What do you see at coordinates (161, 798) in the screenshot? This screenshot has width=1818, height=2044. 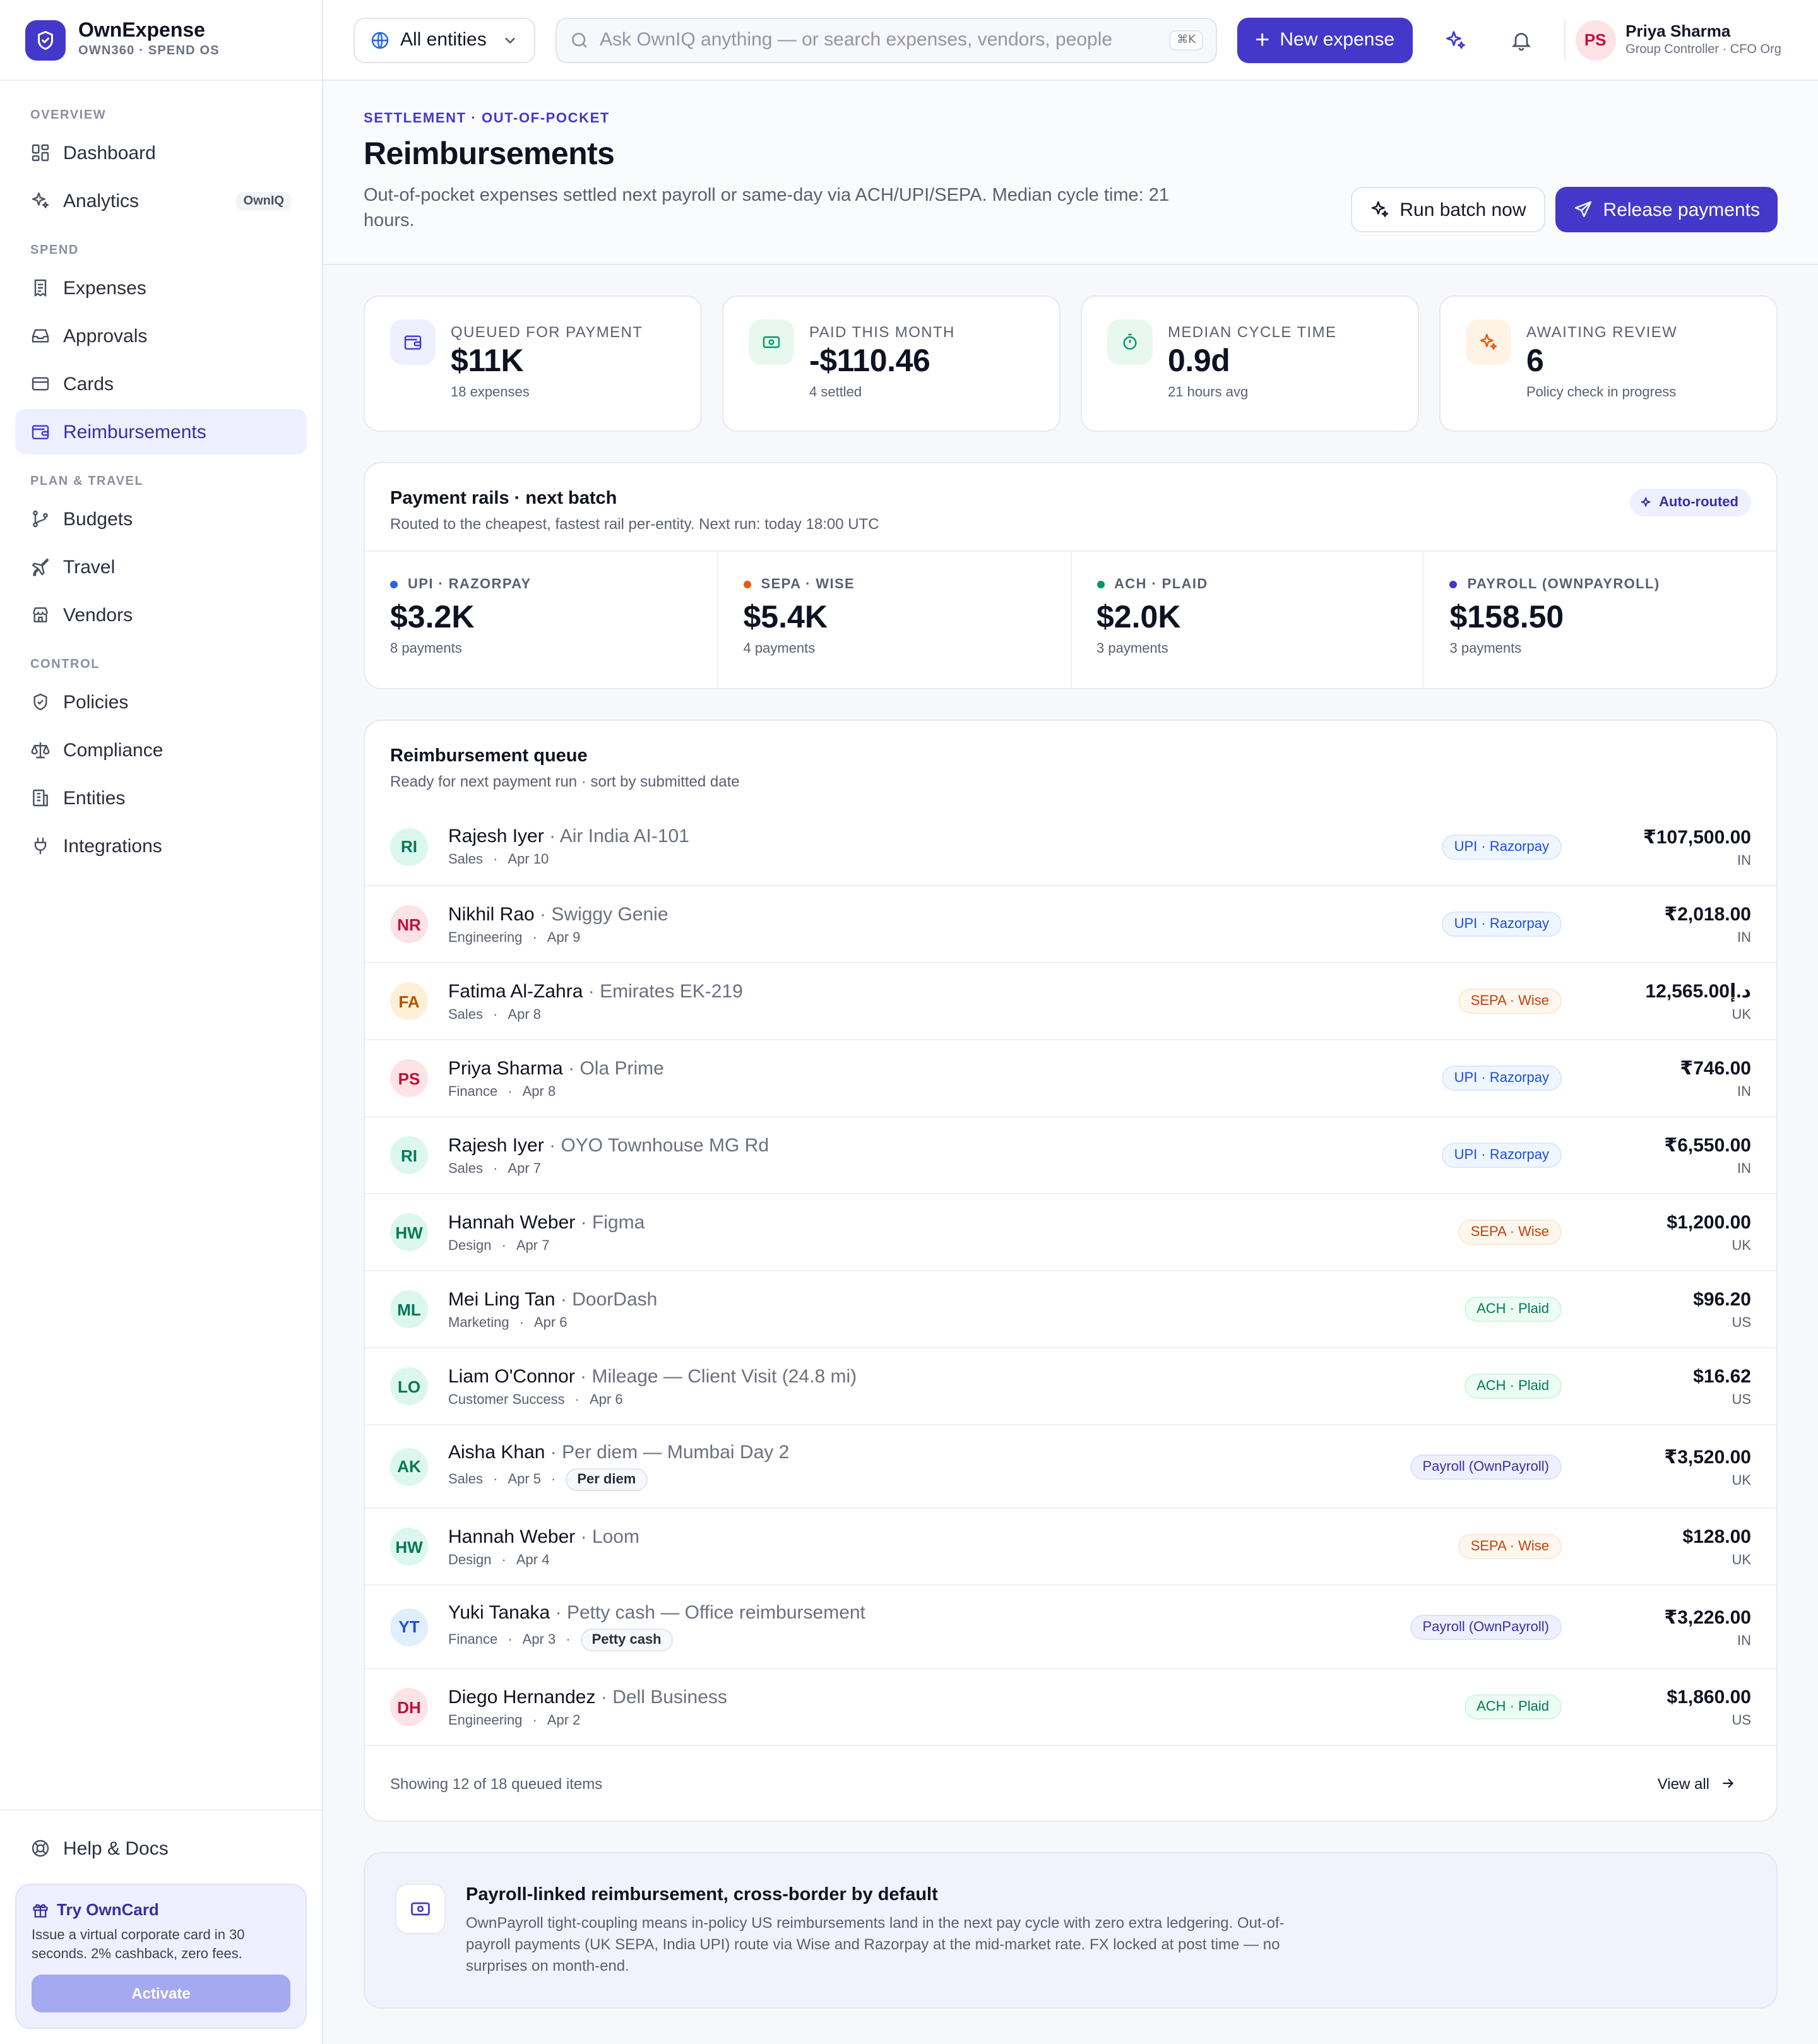 I see `sidebar-item-entities: Entities` at bounding box center [161, 798].